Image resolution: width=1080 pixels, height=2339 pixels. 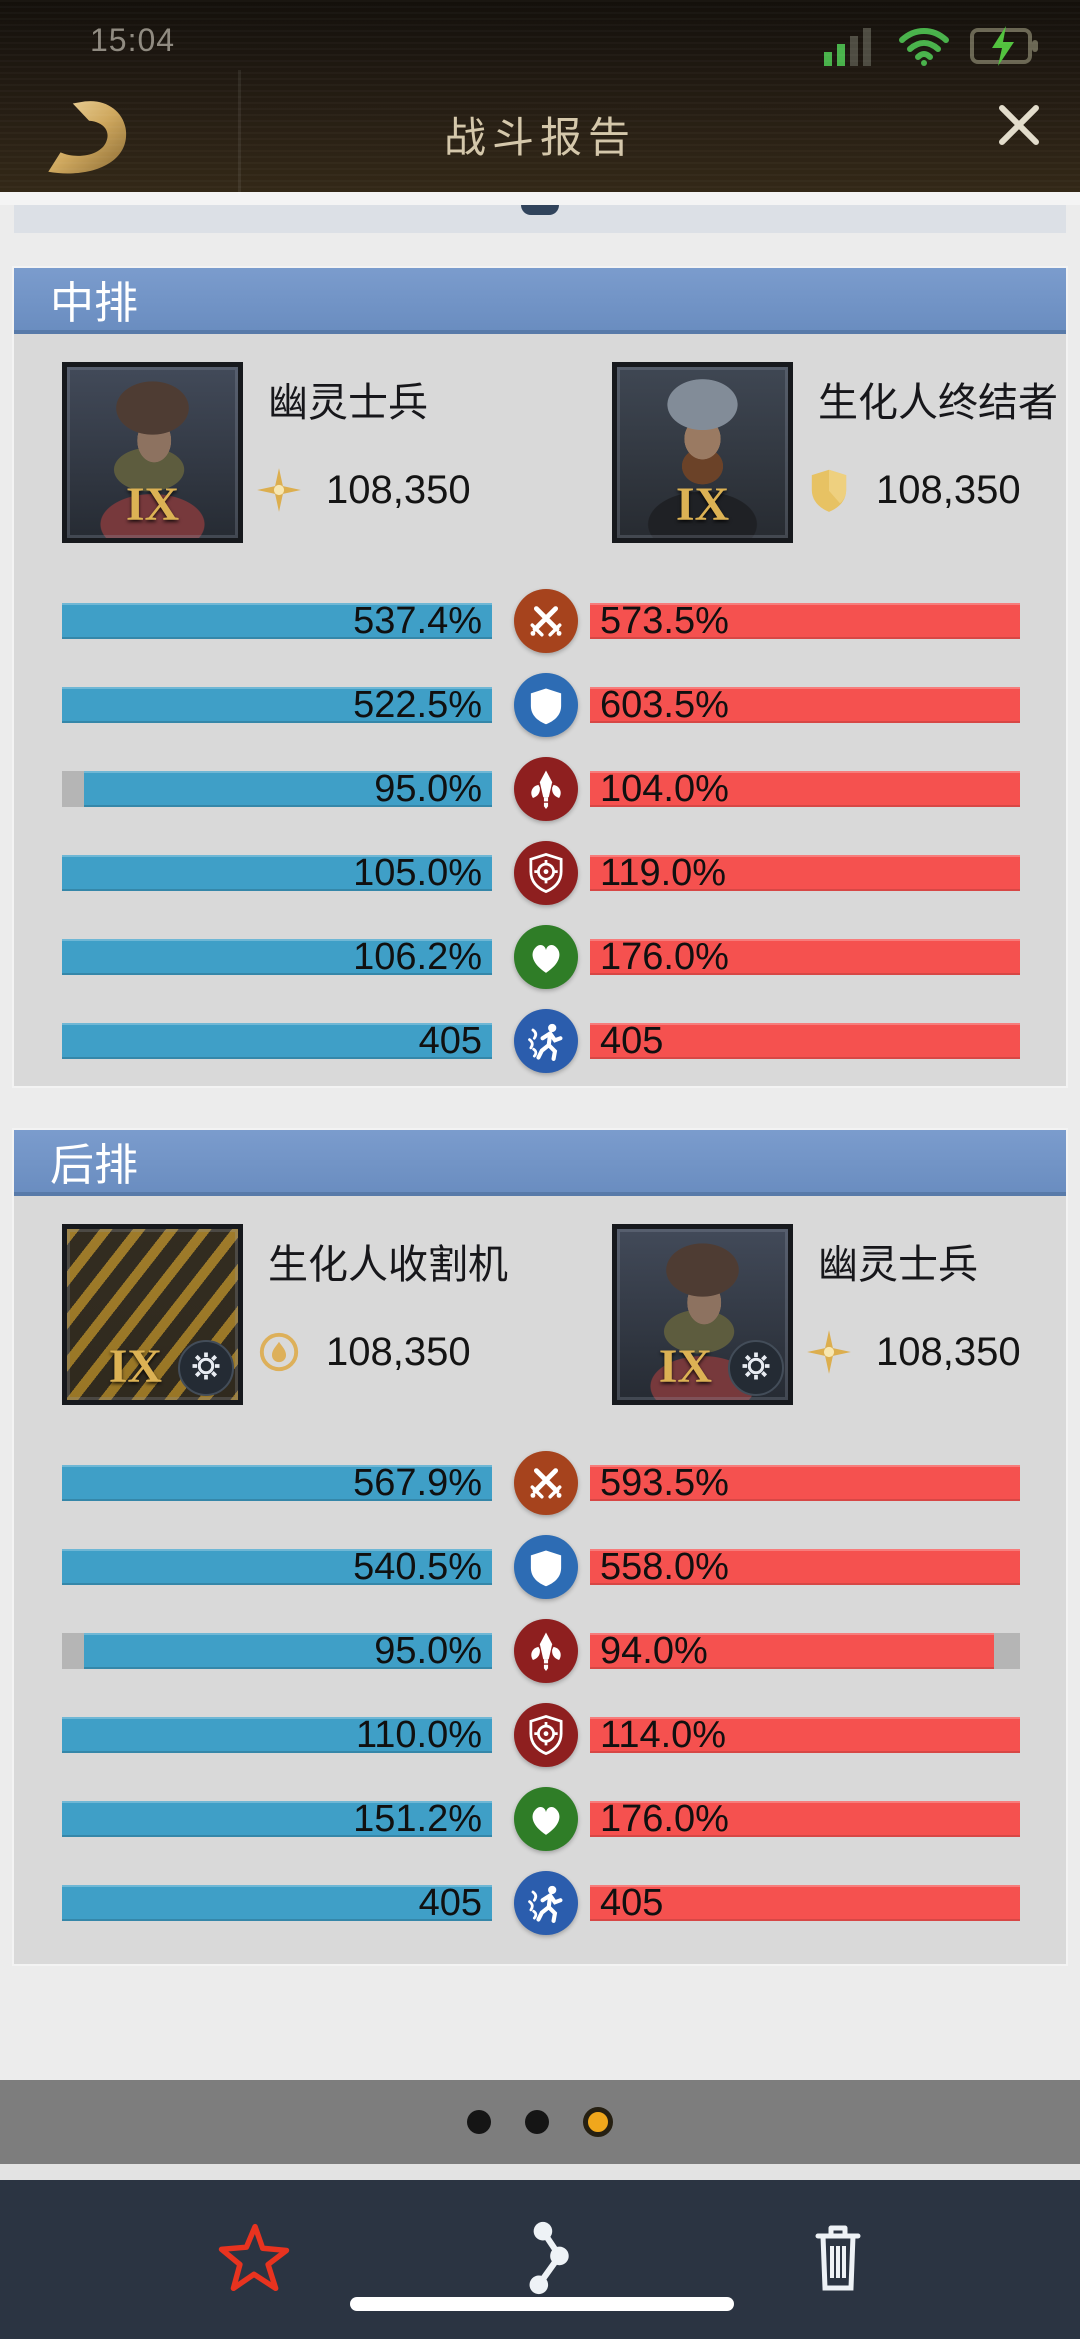 What do you see at coordinates (664, 1567) in the screenshot?
I see `right-stat-value: 558.0%` at bounding box center [664, 1567].